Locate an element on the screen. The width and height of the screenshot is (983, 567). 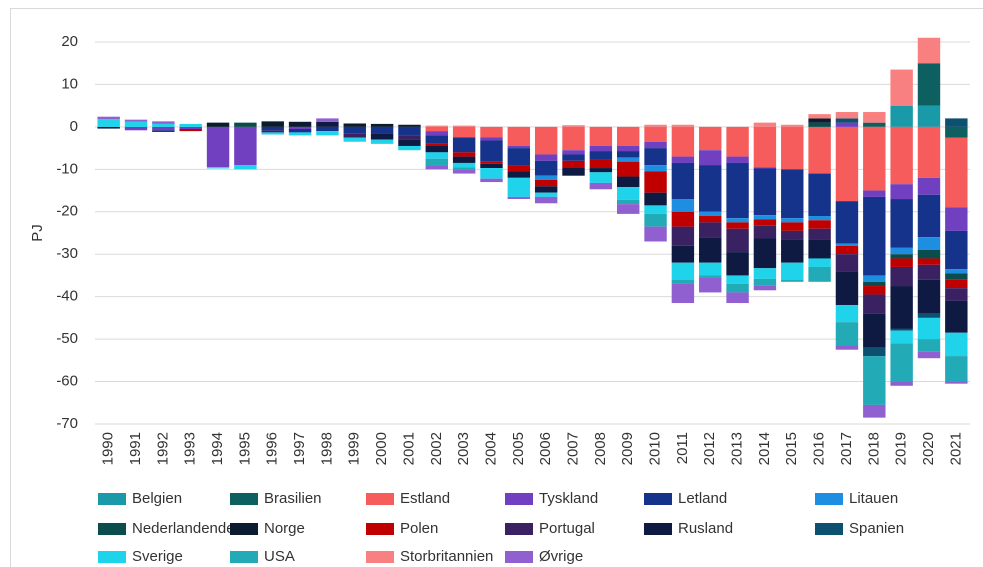
x-tick-label: 2005 is located at coordinates (518, 448).